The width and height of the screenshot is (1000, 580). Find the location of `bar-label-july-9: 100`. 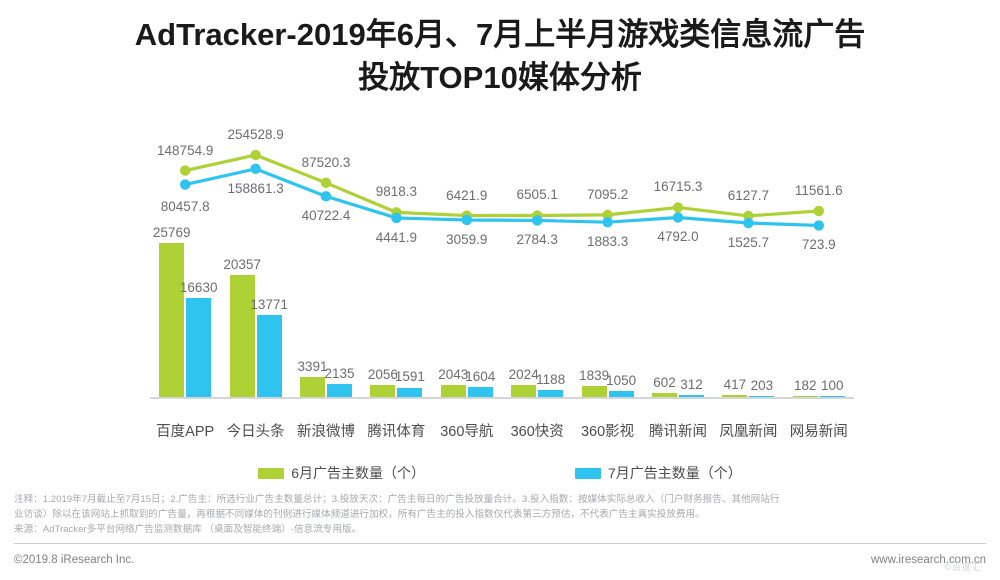

bar-label-july-9: 100 is located at coordinates (832, 385).